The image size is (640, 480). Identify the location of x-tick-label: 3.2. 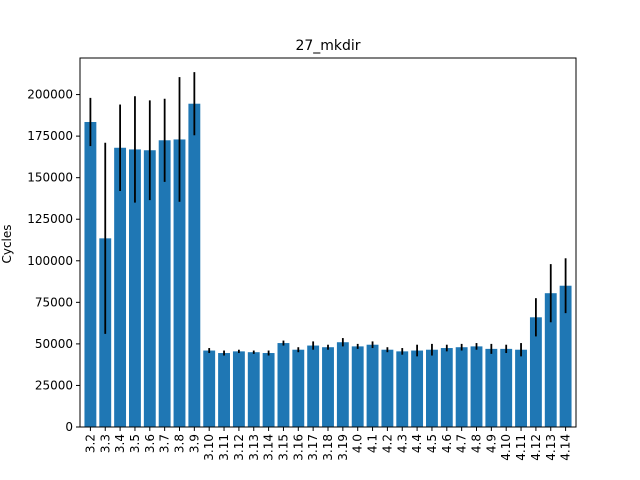
(90, 443).